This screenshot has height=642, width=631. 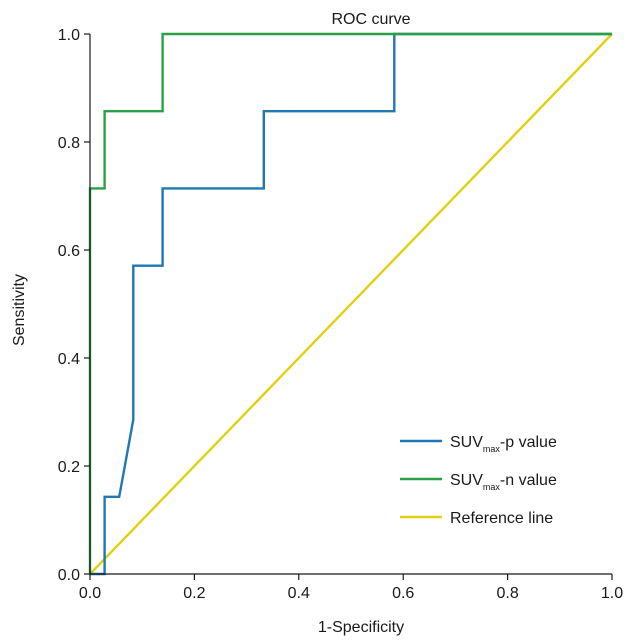 I want to click on legend-label: Reference line, so click(x=501, y=518).